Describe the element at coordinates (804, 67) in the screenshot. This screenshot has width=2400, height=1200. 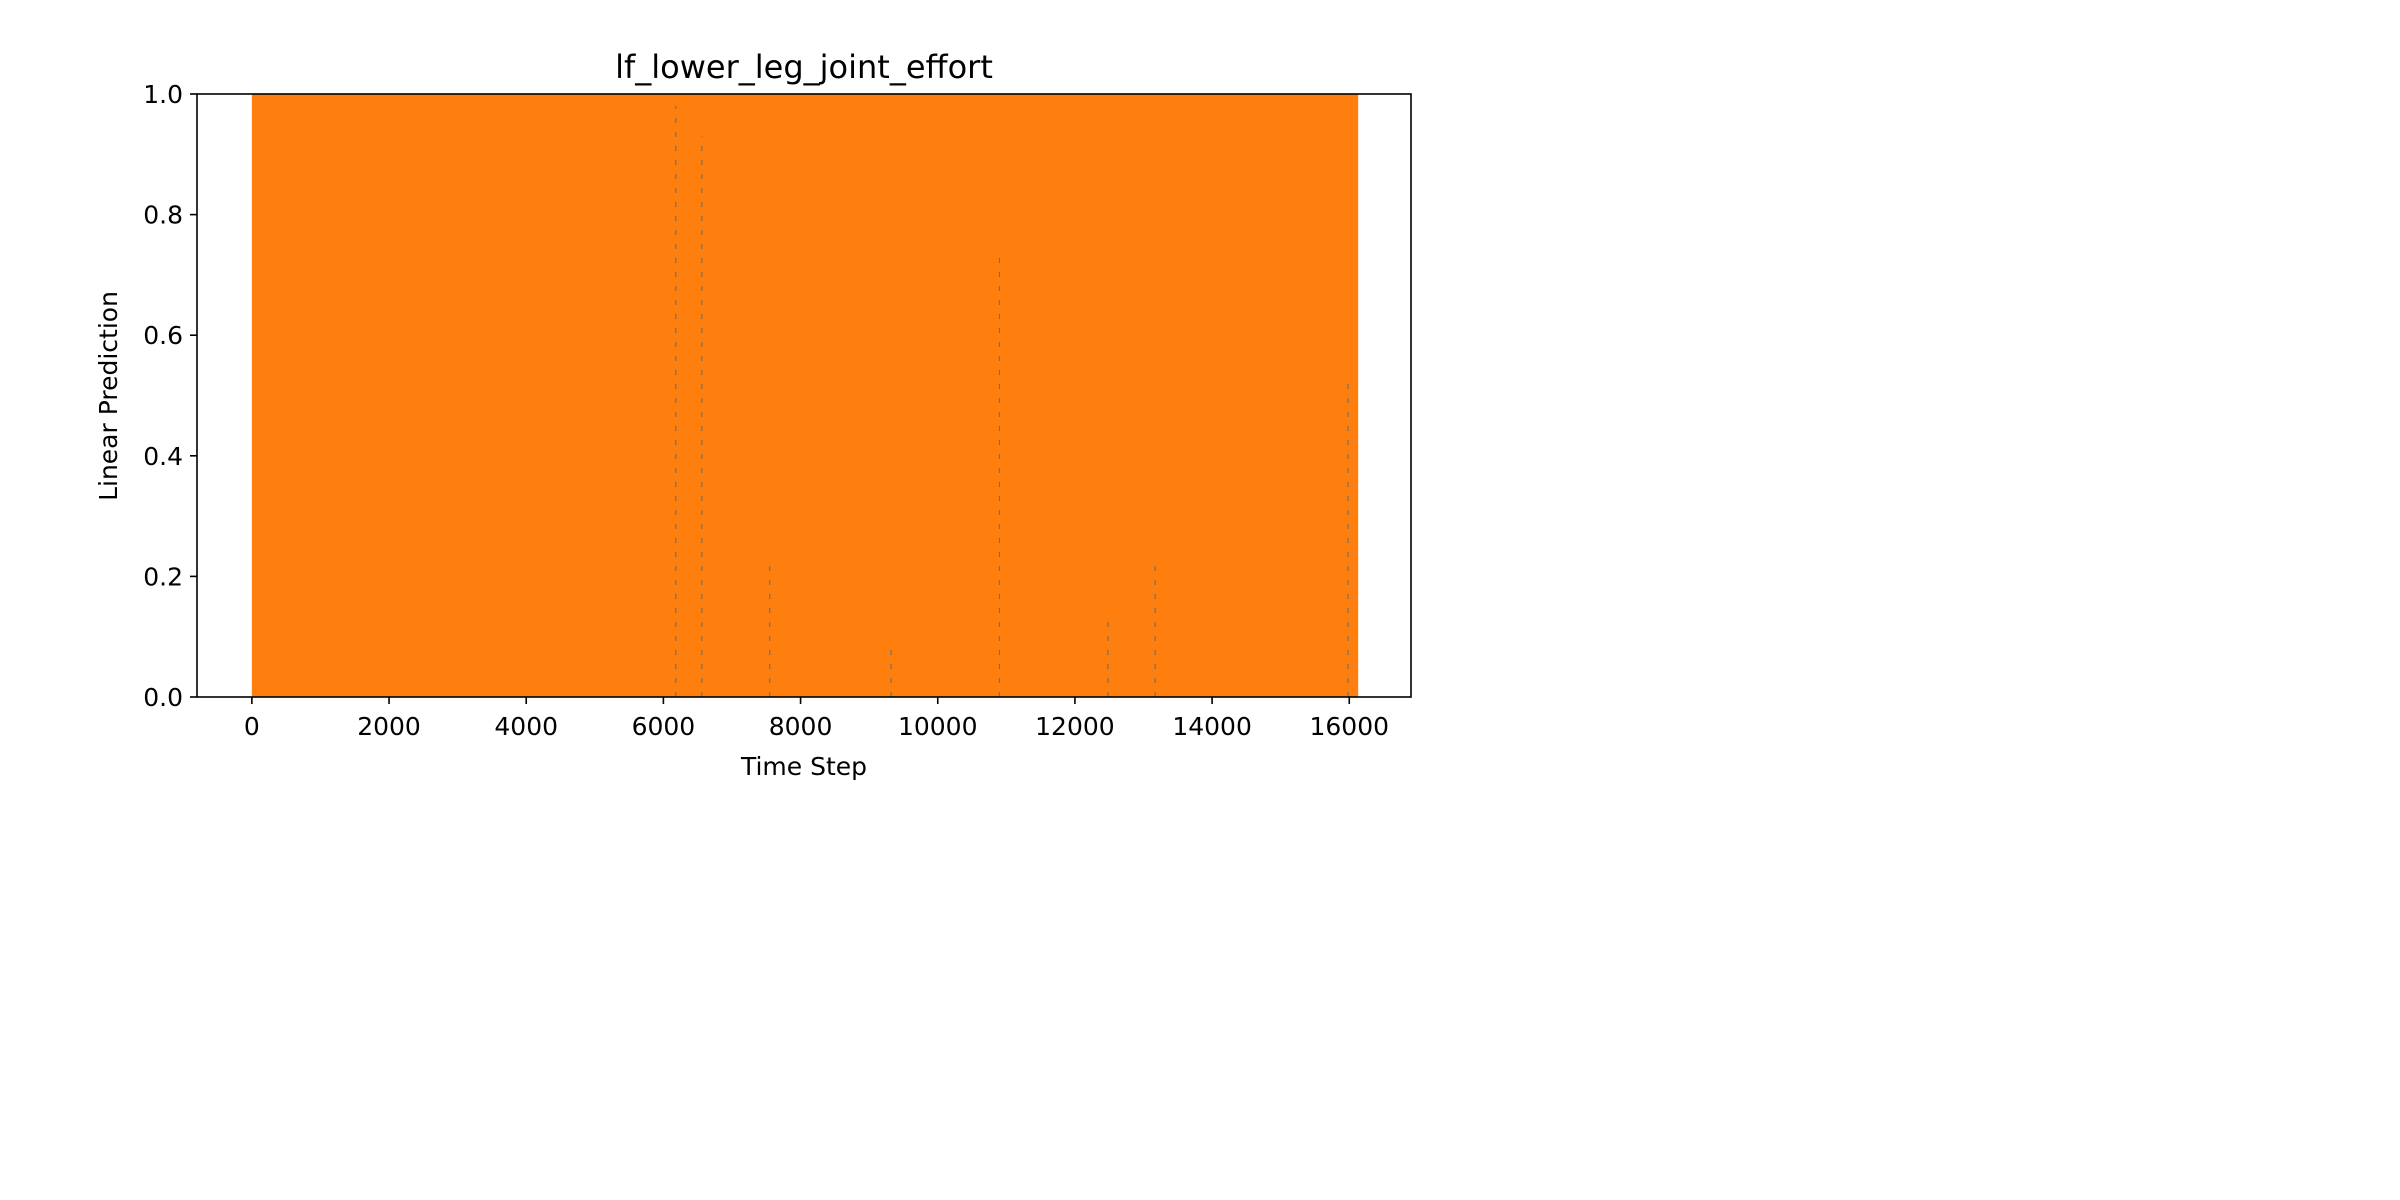
I see `chart-title: lf_lower_leg_joint_effort` at that location.